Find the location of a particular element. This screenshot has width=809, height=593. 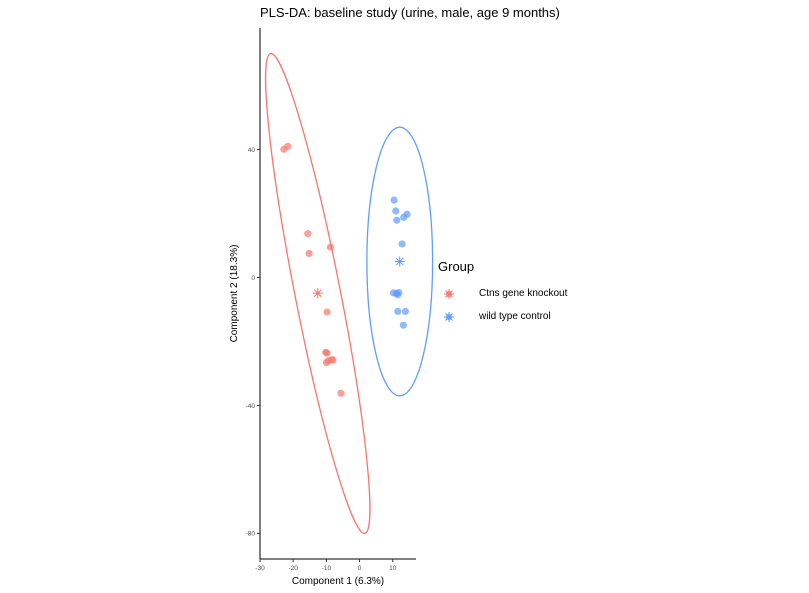

x-axis-title: Component 1 (6.3%) is located at coordinates (338, 581).